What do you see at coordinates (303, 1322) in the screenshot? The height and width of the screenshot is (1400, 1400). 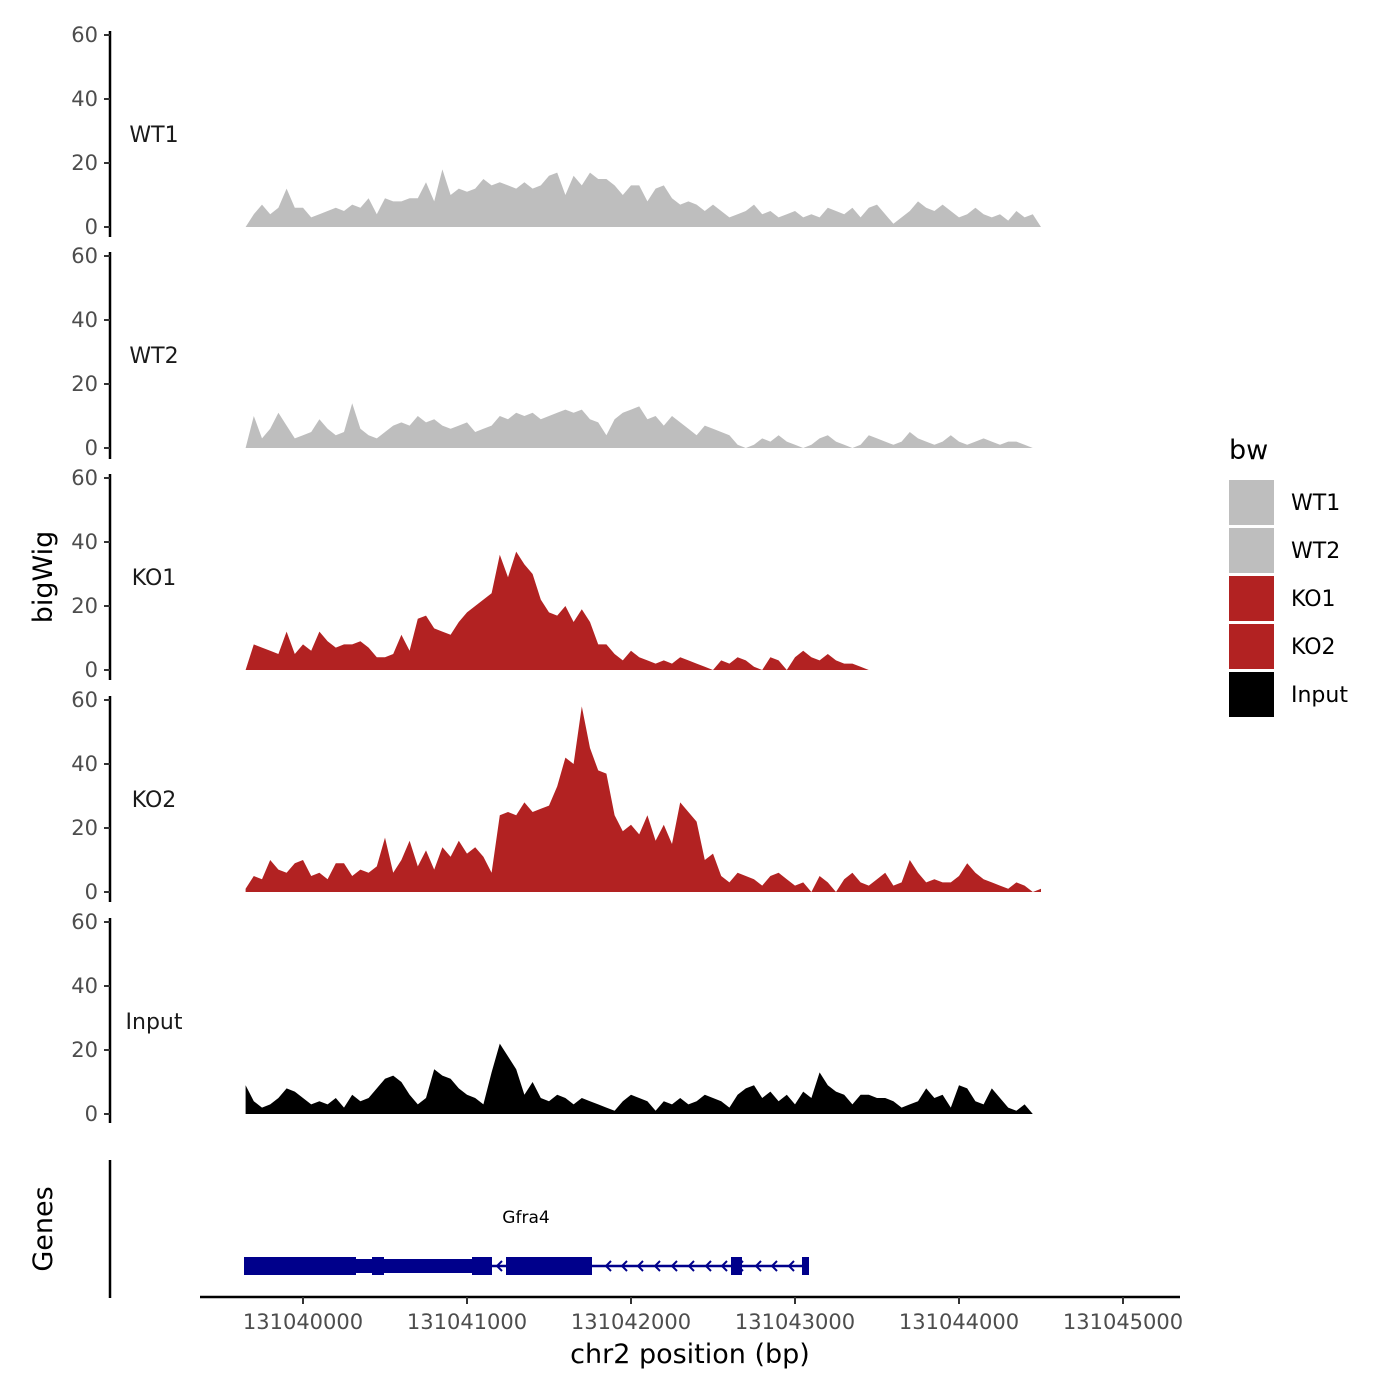 I see `x-tick-label: 131040000` at bounding box center [303, 1322].